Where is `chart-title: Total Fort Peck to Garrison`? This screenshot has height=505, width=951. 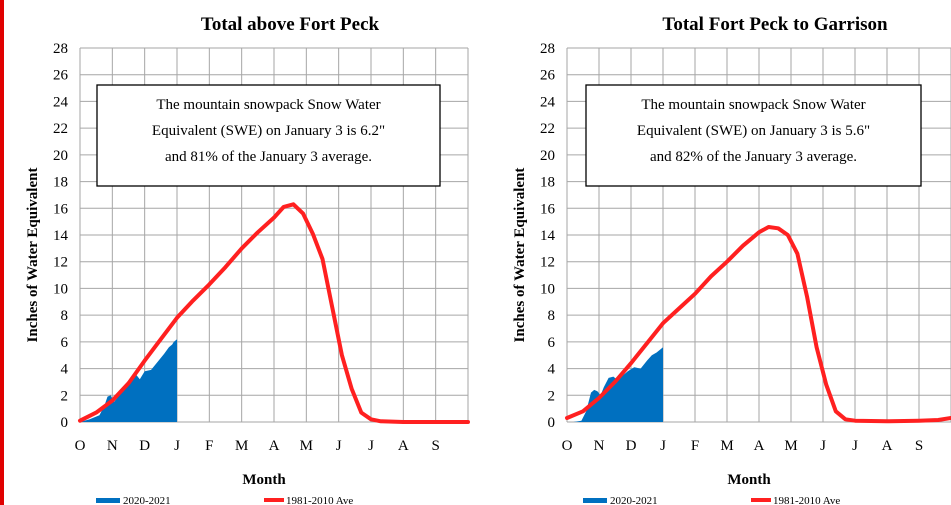
chart-title: Total Fort Peck to Garrison is located at coordinates (775, 24).